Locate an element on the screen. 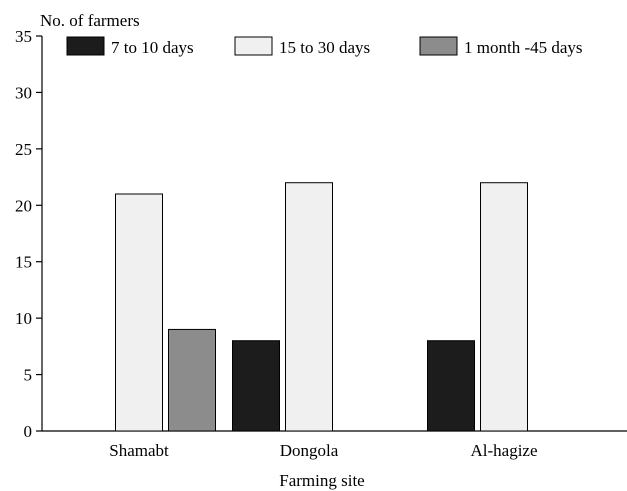 The width and height of the screenshot is (627, 491). y-tick-label: 0 is located at coordinates (28, 431).